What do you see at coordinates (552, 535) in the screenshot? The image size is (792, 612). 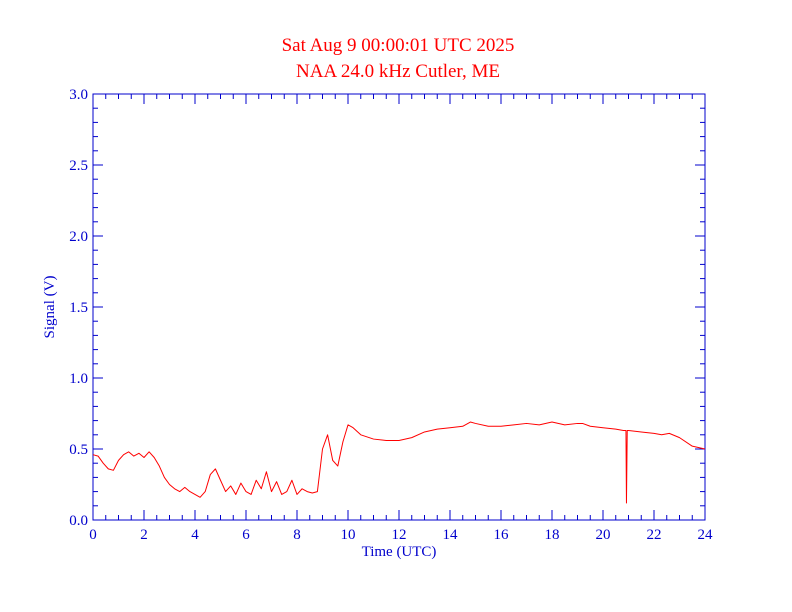 I see `x-tick-label: 18` at bounding box center [552, 535].